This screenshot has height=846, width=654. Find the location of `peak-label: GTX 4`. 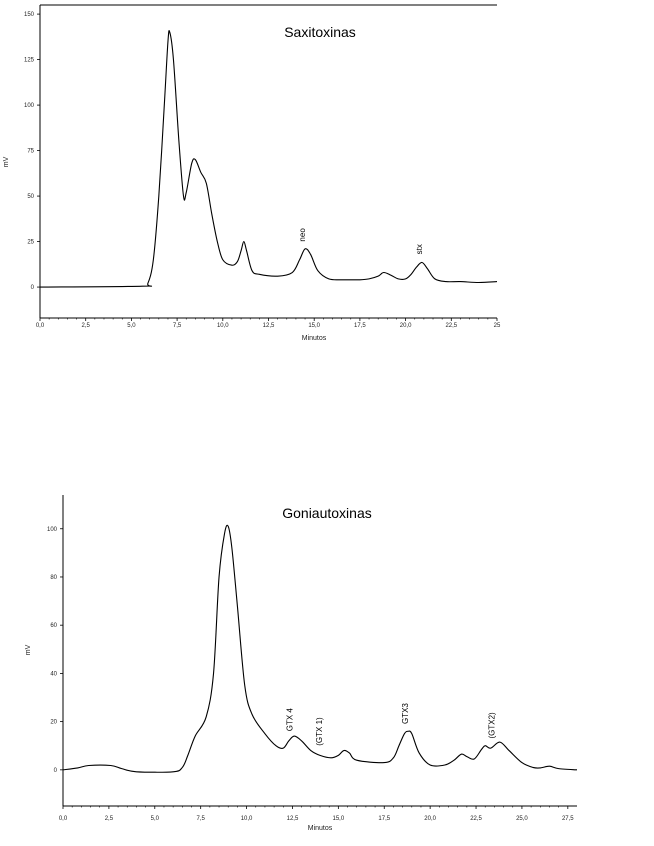

peak-label: GTX 4 is located at coordinates (289, 720).